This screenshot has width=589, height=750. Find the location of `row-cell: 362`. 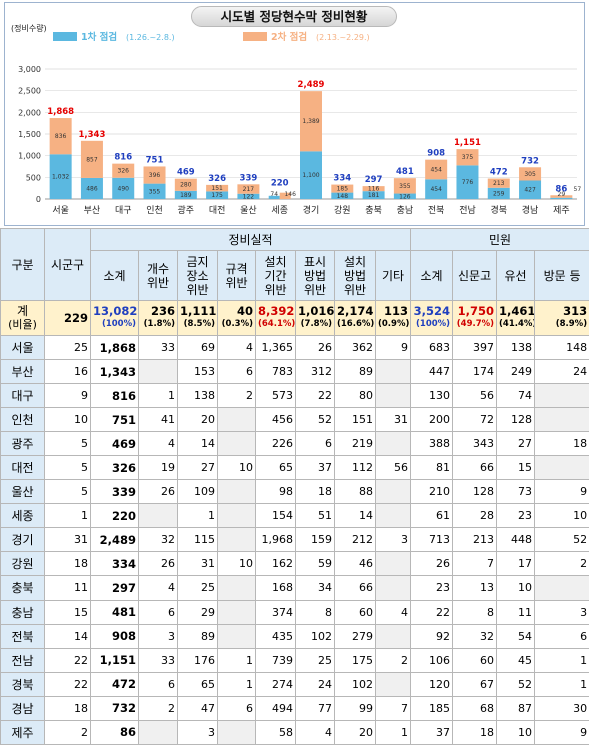

row-cell: 362 is located at coordinates (355, 347).